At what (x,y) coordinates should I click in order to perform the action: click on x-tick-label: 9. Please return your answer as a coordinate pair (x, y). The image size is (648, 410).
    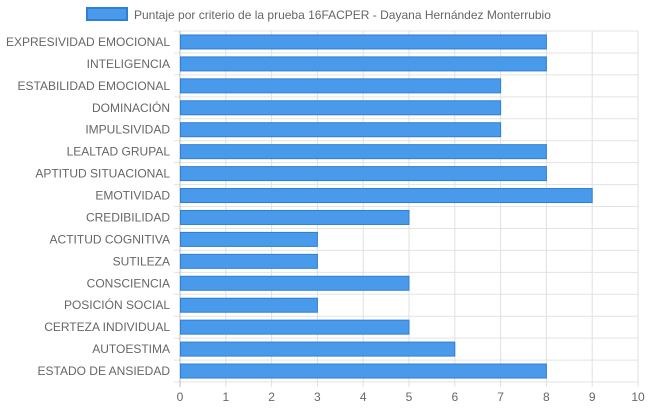
    Looking at the image, I should click on (592, 397).